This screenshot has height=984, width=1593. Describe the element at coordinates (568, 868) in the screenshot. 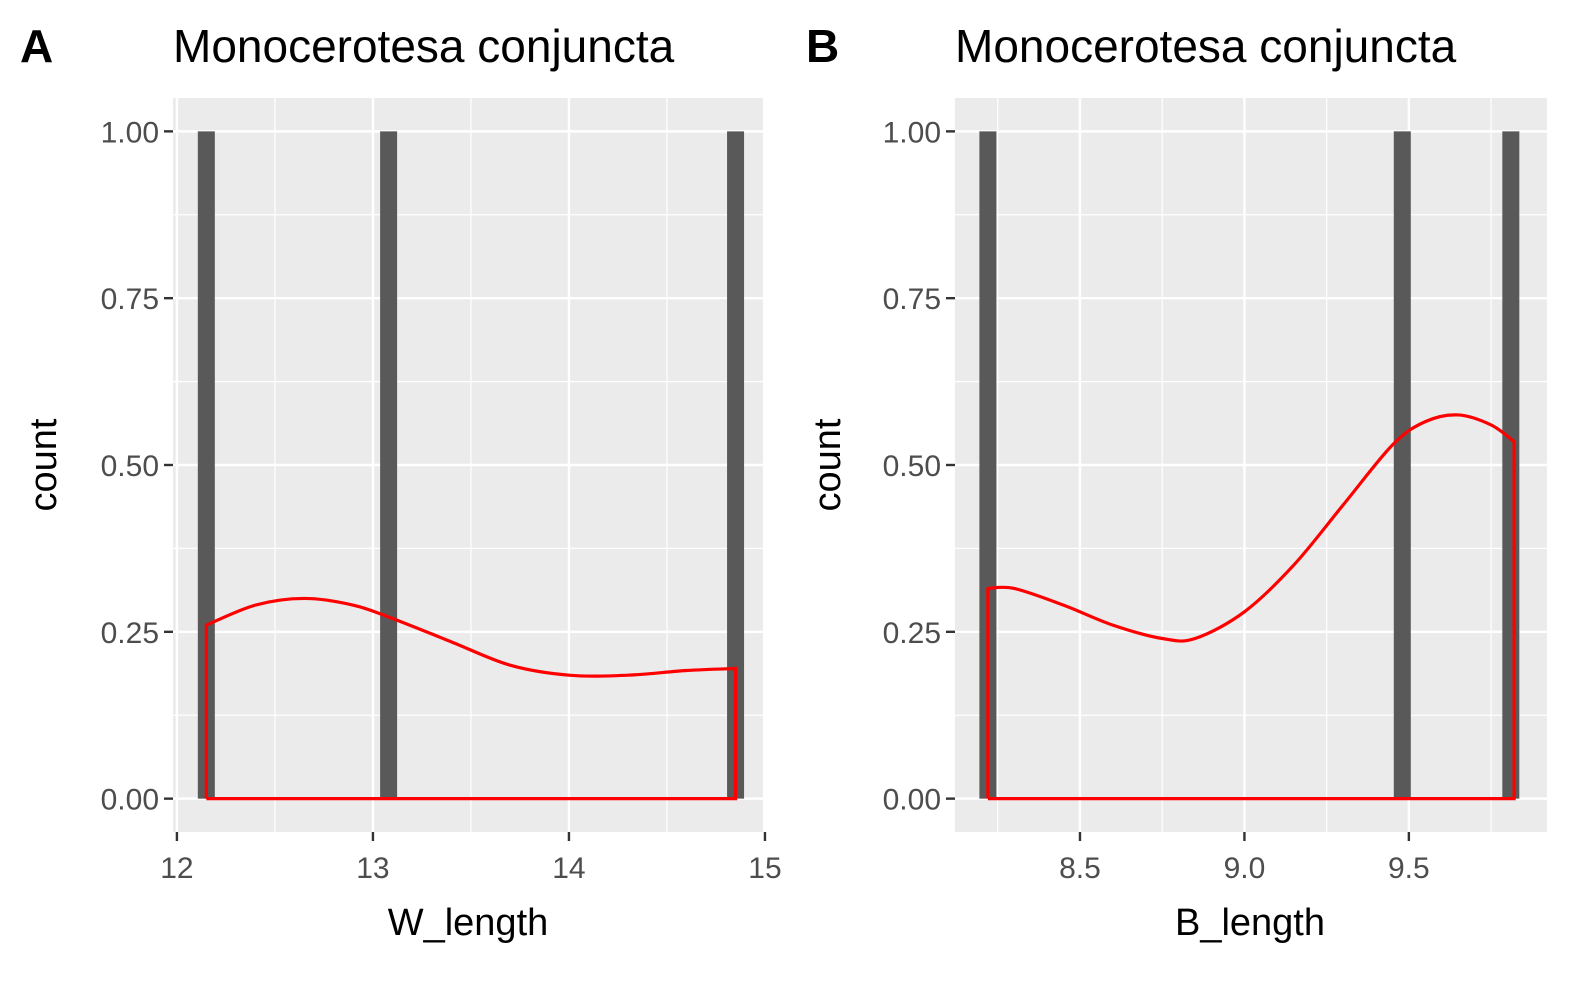

I see `x-tick-label: 14` at that location.